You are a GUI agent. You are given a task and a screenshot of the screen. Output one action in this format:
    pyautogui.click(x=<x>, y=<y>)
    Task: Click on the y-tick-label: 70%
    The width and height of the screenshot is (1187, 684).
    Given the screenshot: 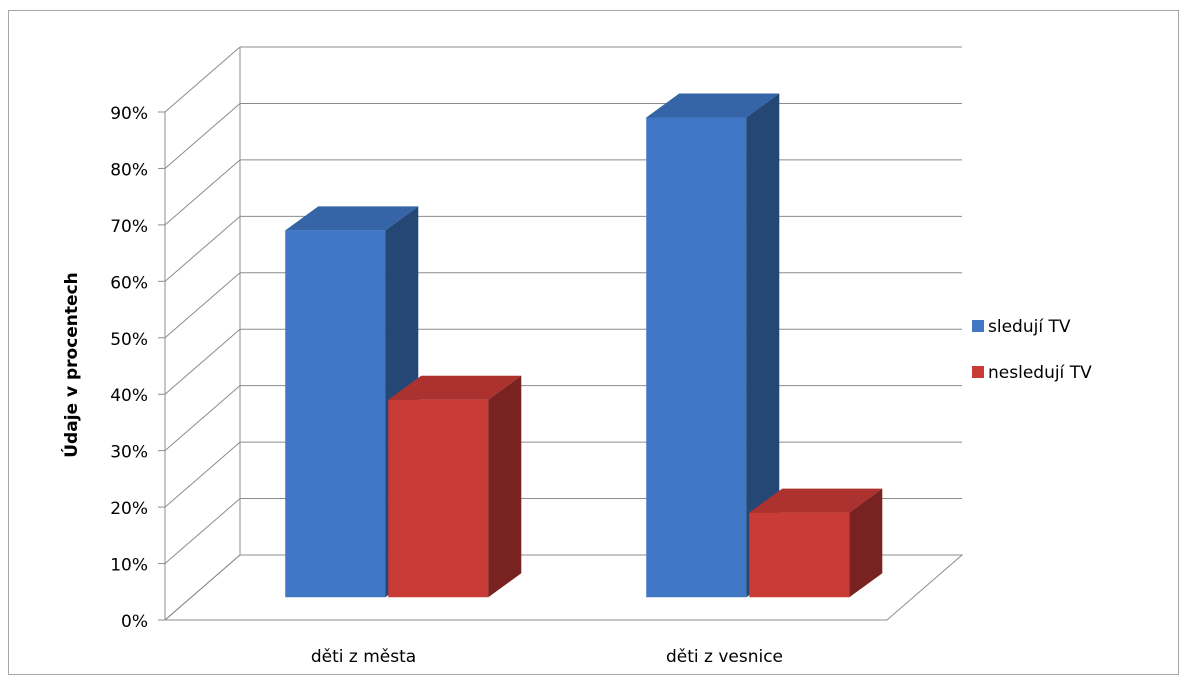 What is the action you would take?
    pyautogui.click(x=129, y=227)
    